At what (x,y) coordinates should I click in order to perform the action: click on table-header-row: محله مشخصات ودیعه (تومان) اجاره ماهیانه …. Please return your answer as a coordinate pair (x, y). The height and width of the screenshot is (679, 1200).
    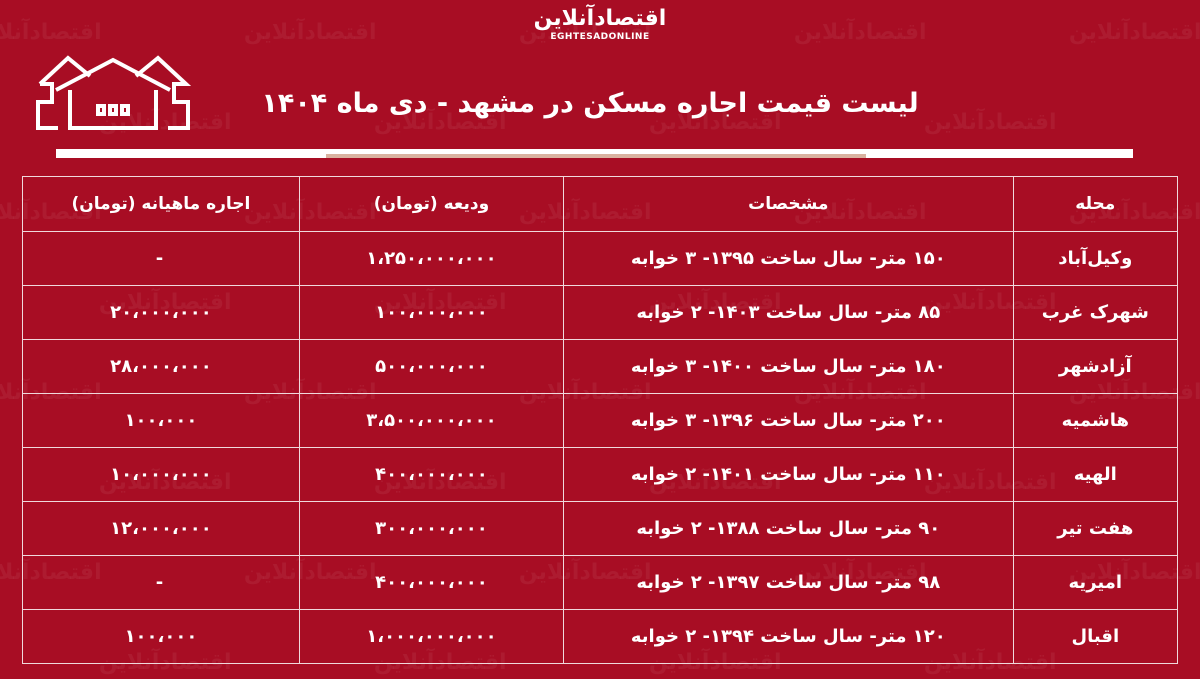
    Looking at the image, I should click on (600, 204).